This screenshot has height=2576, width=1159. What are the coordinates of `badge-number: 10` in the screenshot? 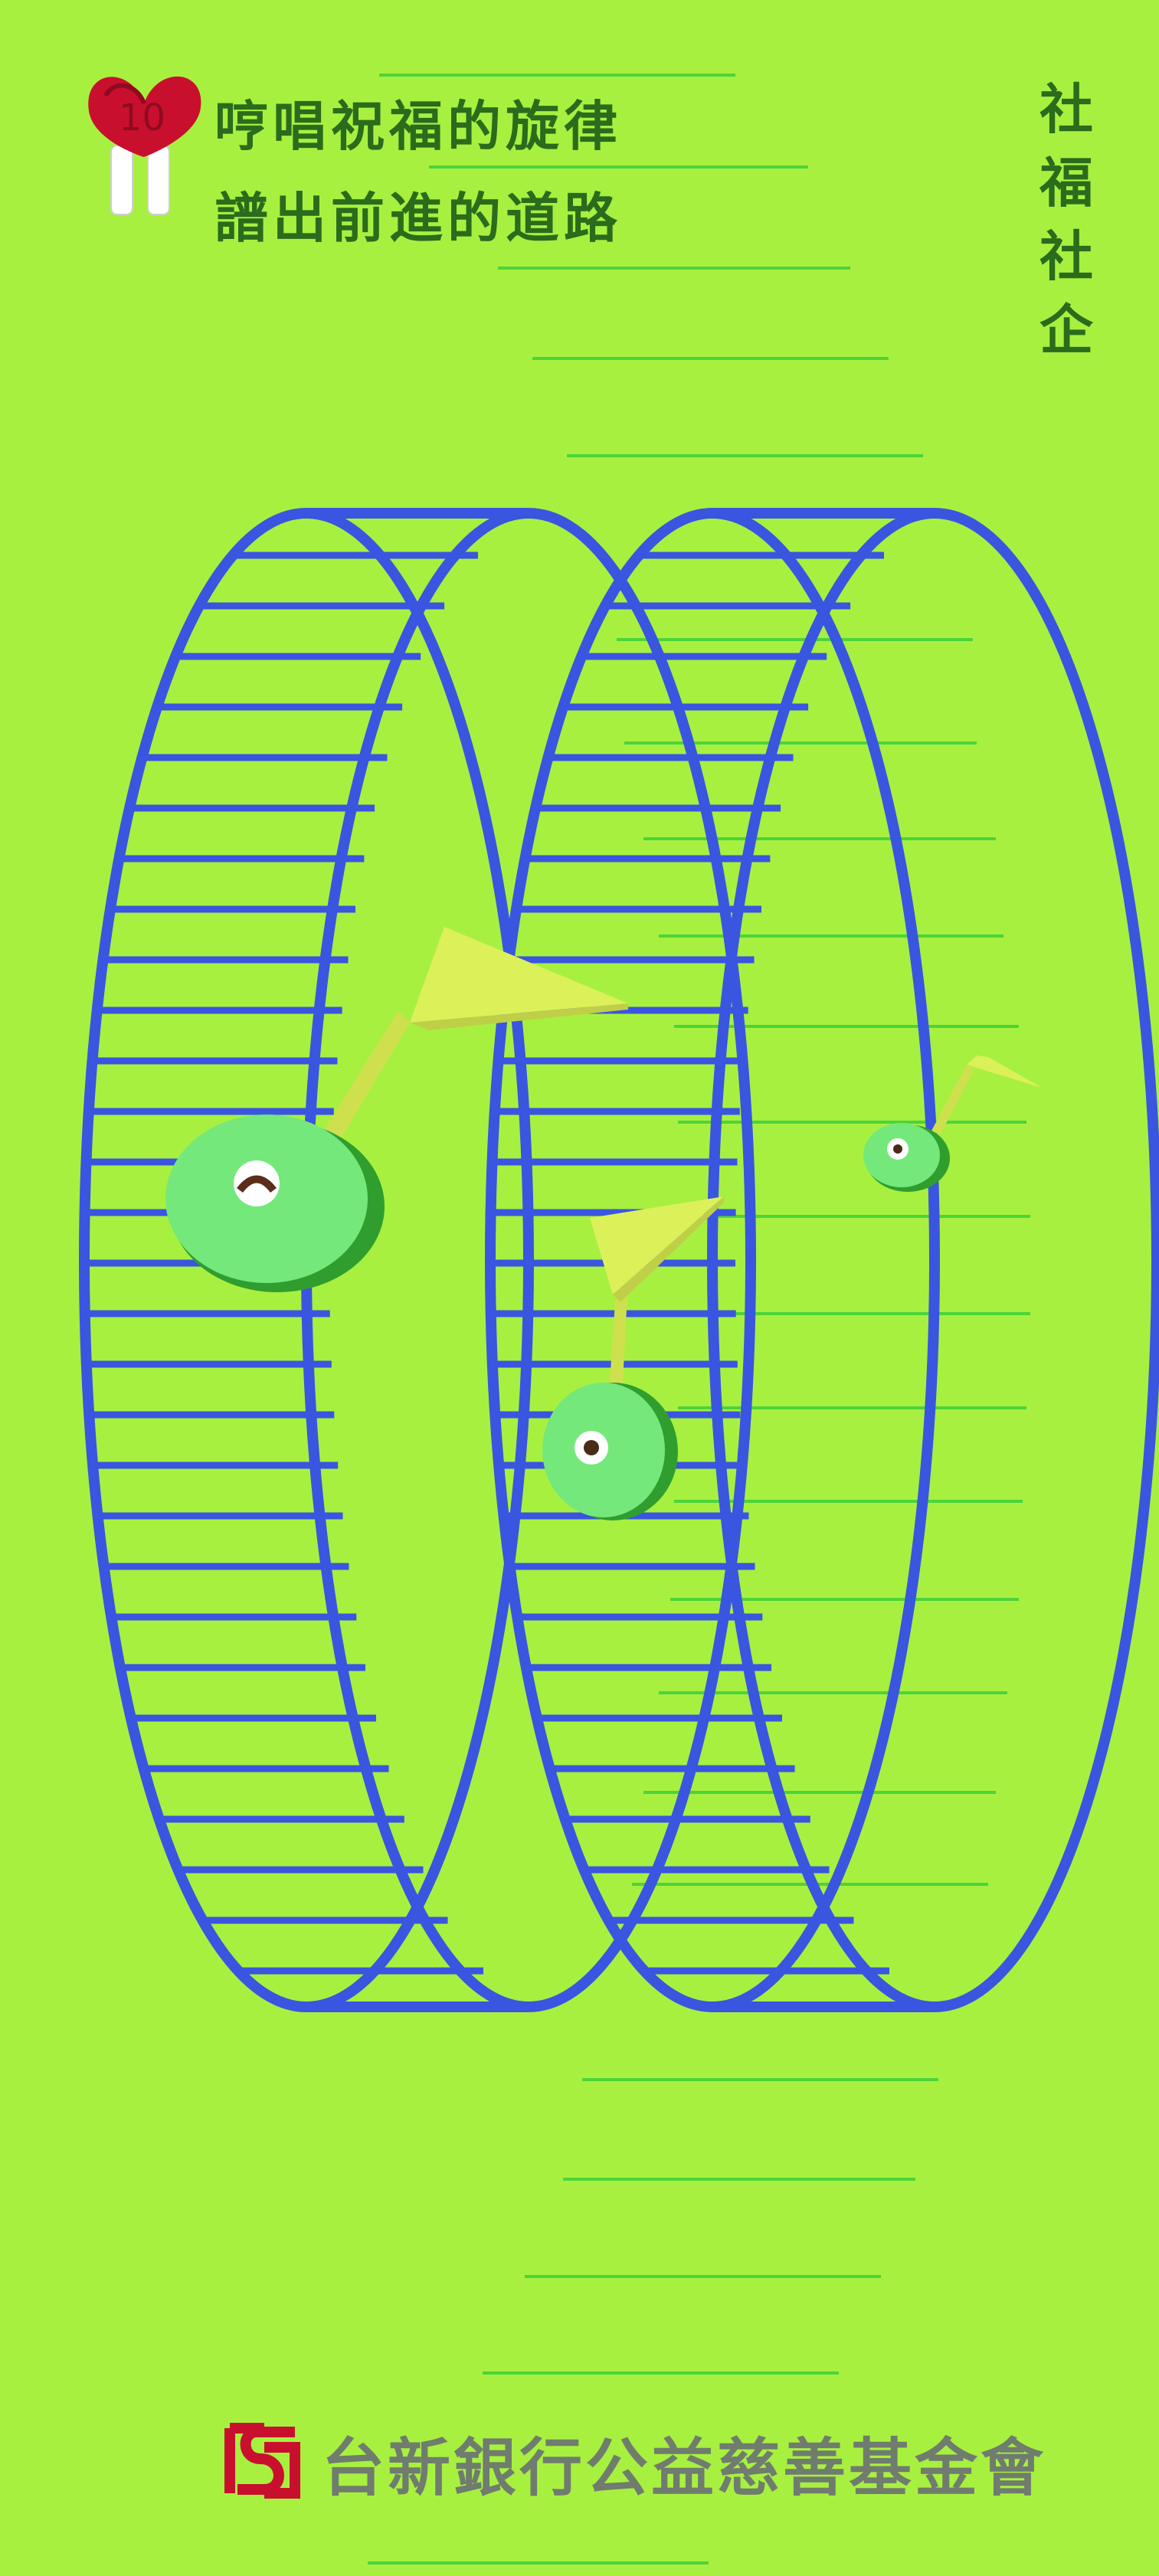 It's located at (142, 118).